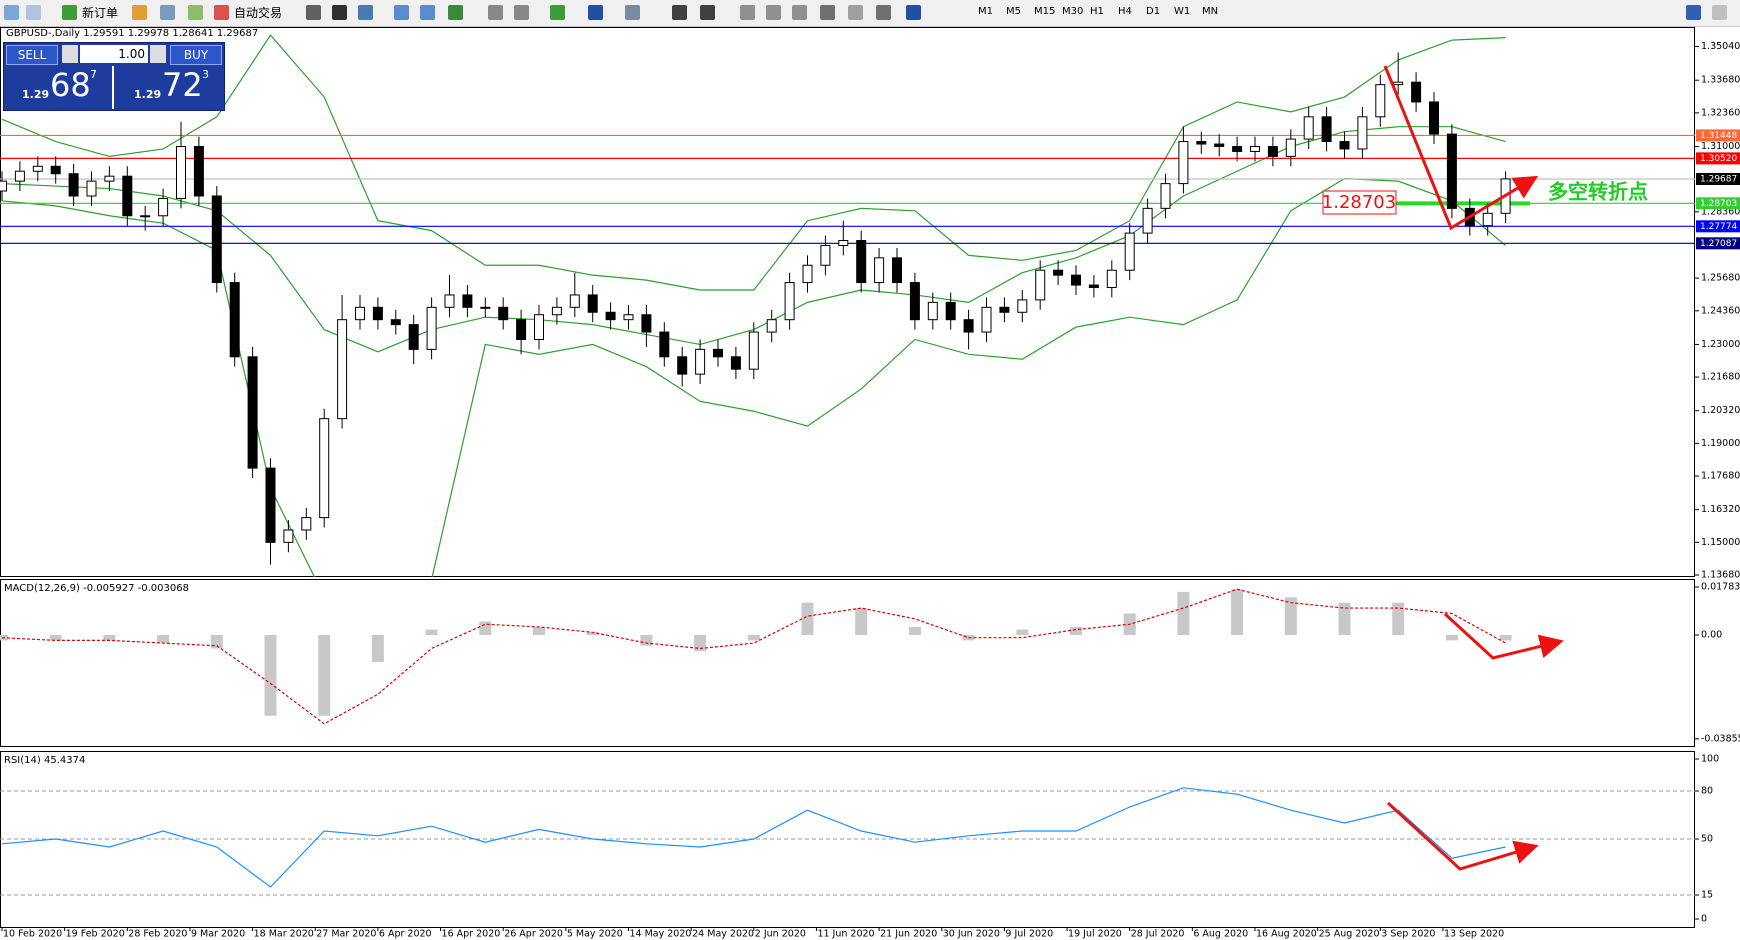 This screenshot has height=940, width=1740. I want to click on y-tick-label: 1.21680, so click(1720, 377).